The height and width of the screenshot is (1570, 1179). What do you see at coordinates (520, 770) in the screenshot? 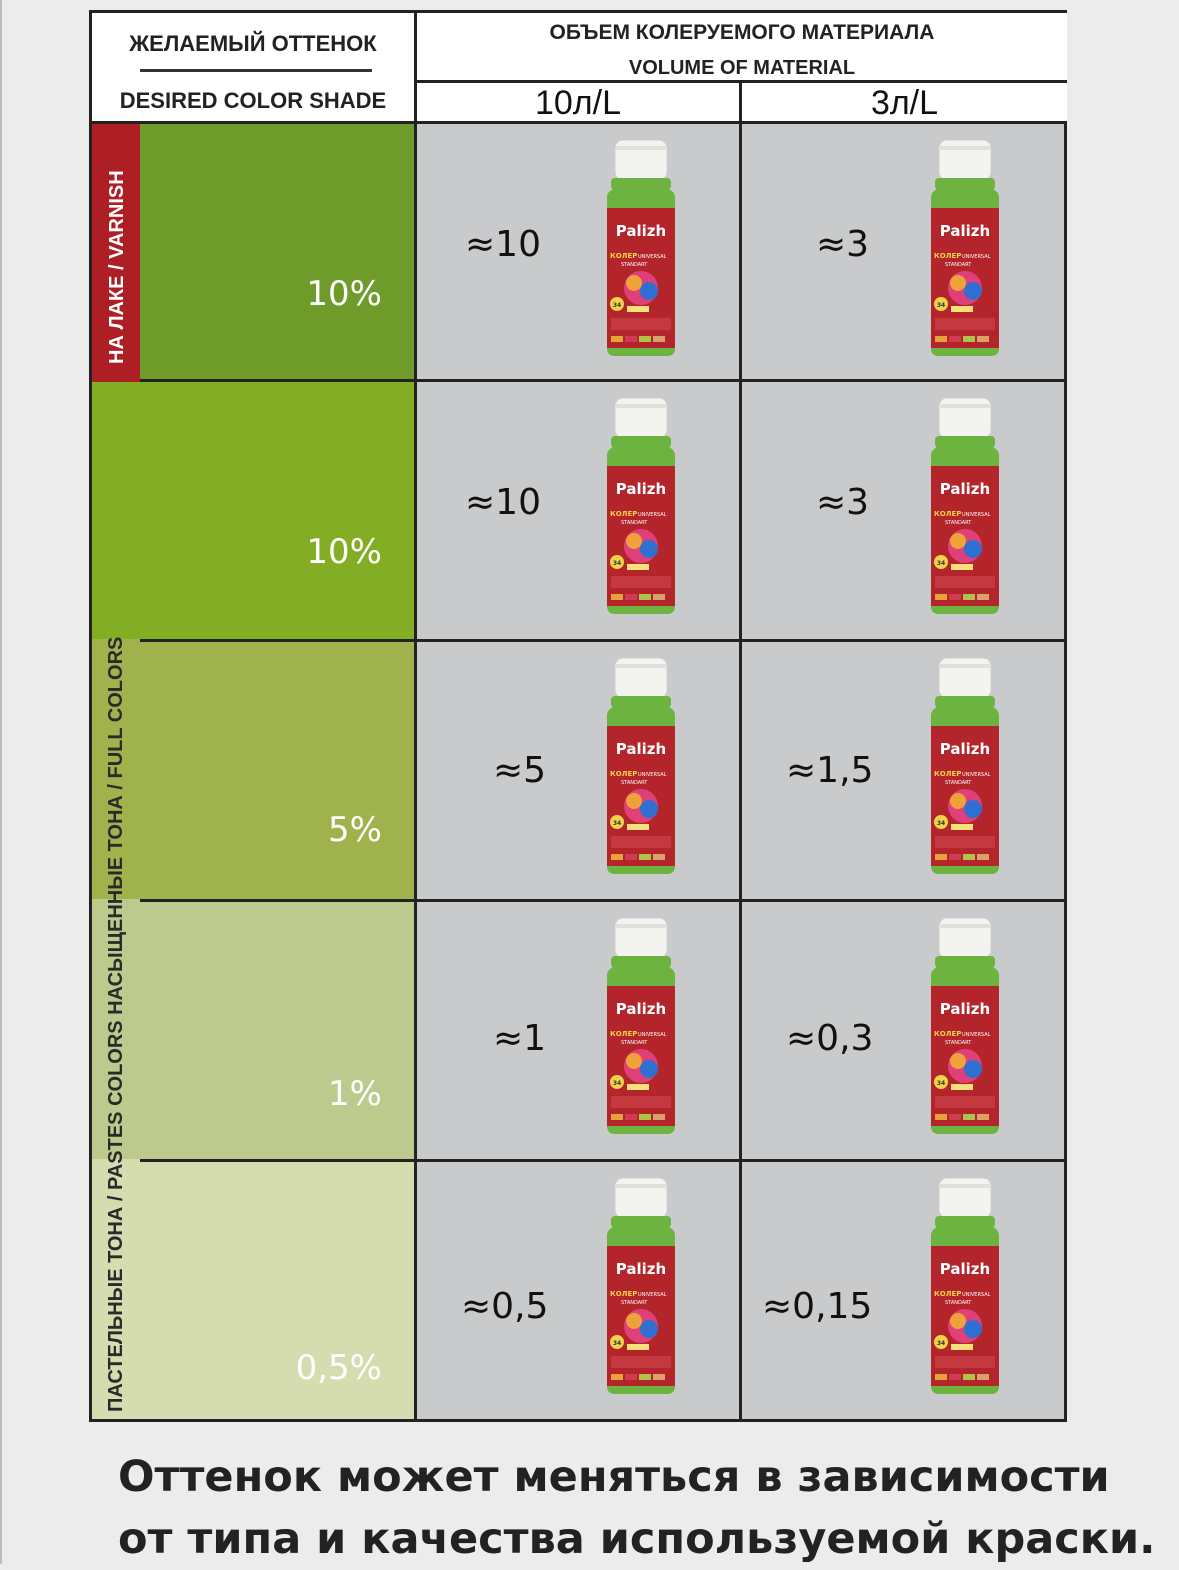
I see `tint-amount: ≈5` at bounding box center [520, 770].